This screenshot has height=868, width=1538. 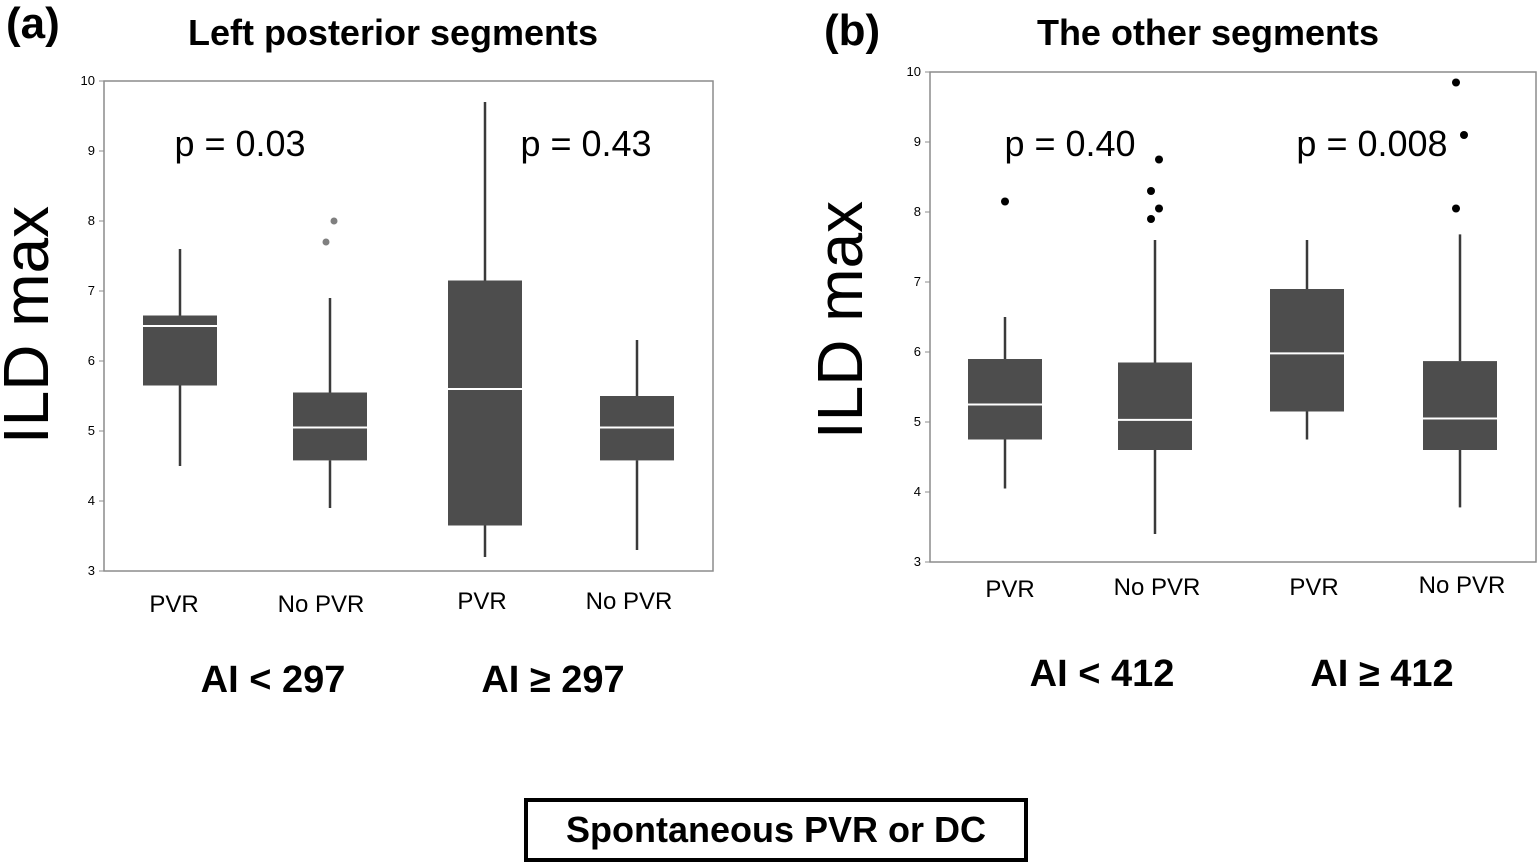 I want to click on p-value-label: p = 0.40, so click(x=1069, y=143).